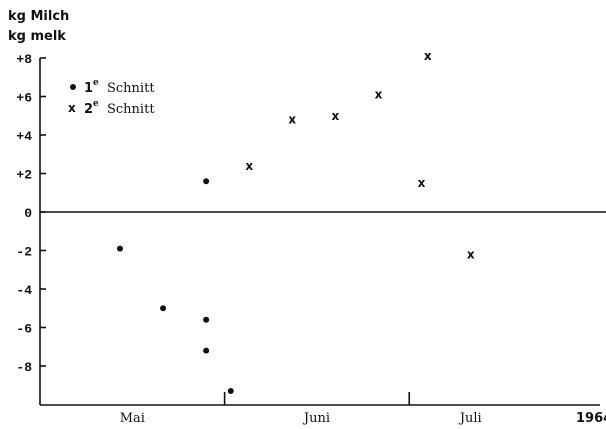  What do you see at coordinates (24, 252) in the screenshot?
I see `y-tick-label: -2` at bounding box center [24, 252].